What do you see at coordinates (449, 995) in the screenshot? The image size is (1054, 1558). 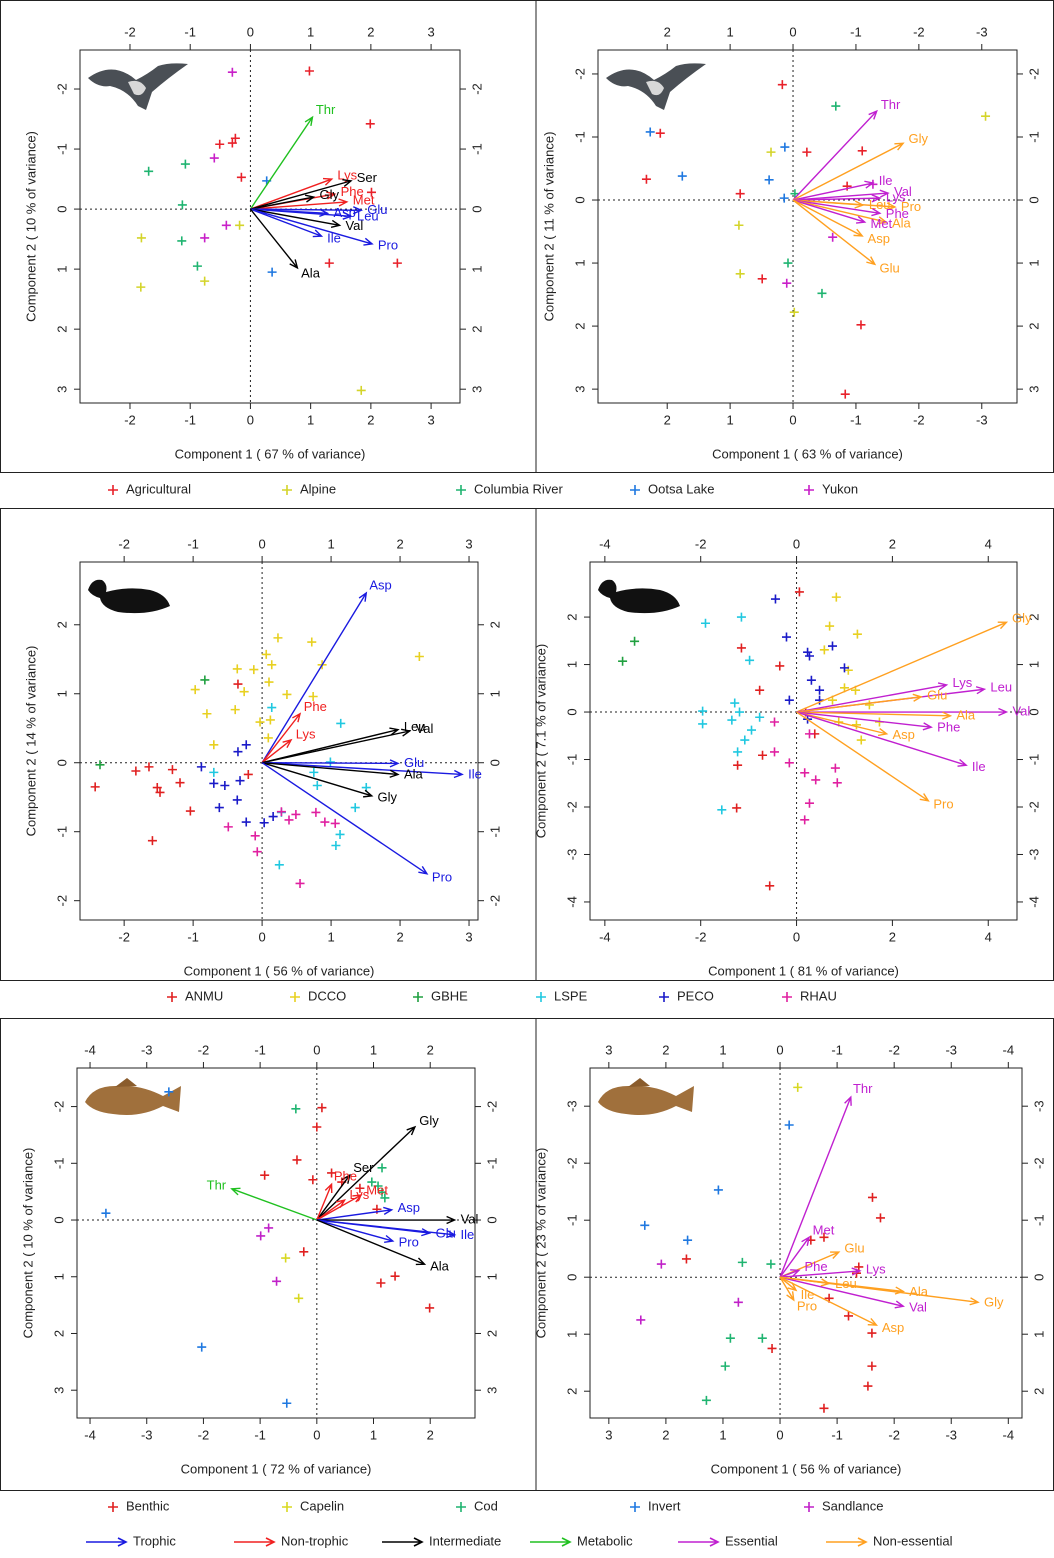 I see `legend-label: GBHE` at bounding box center [449, 995].